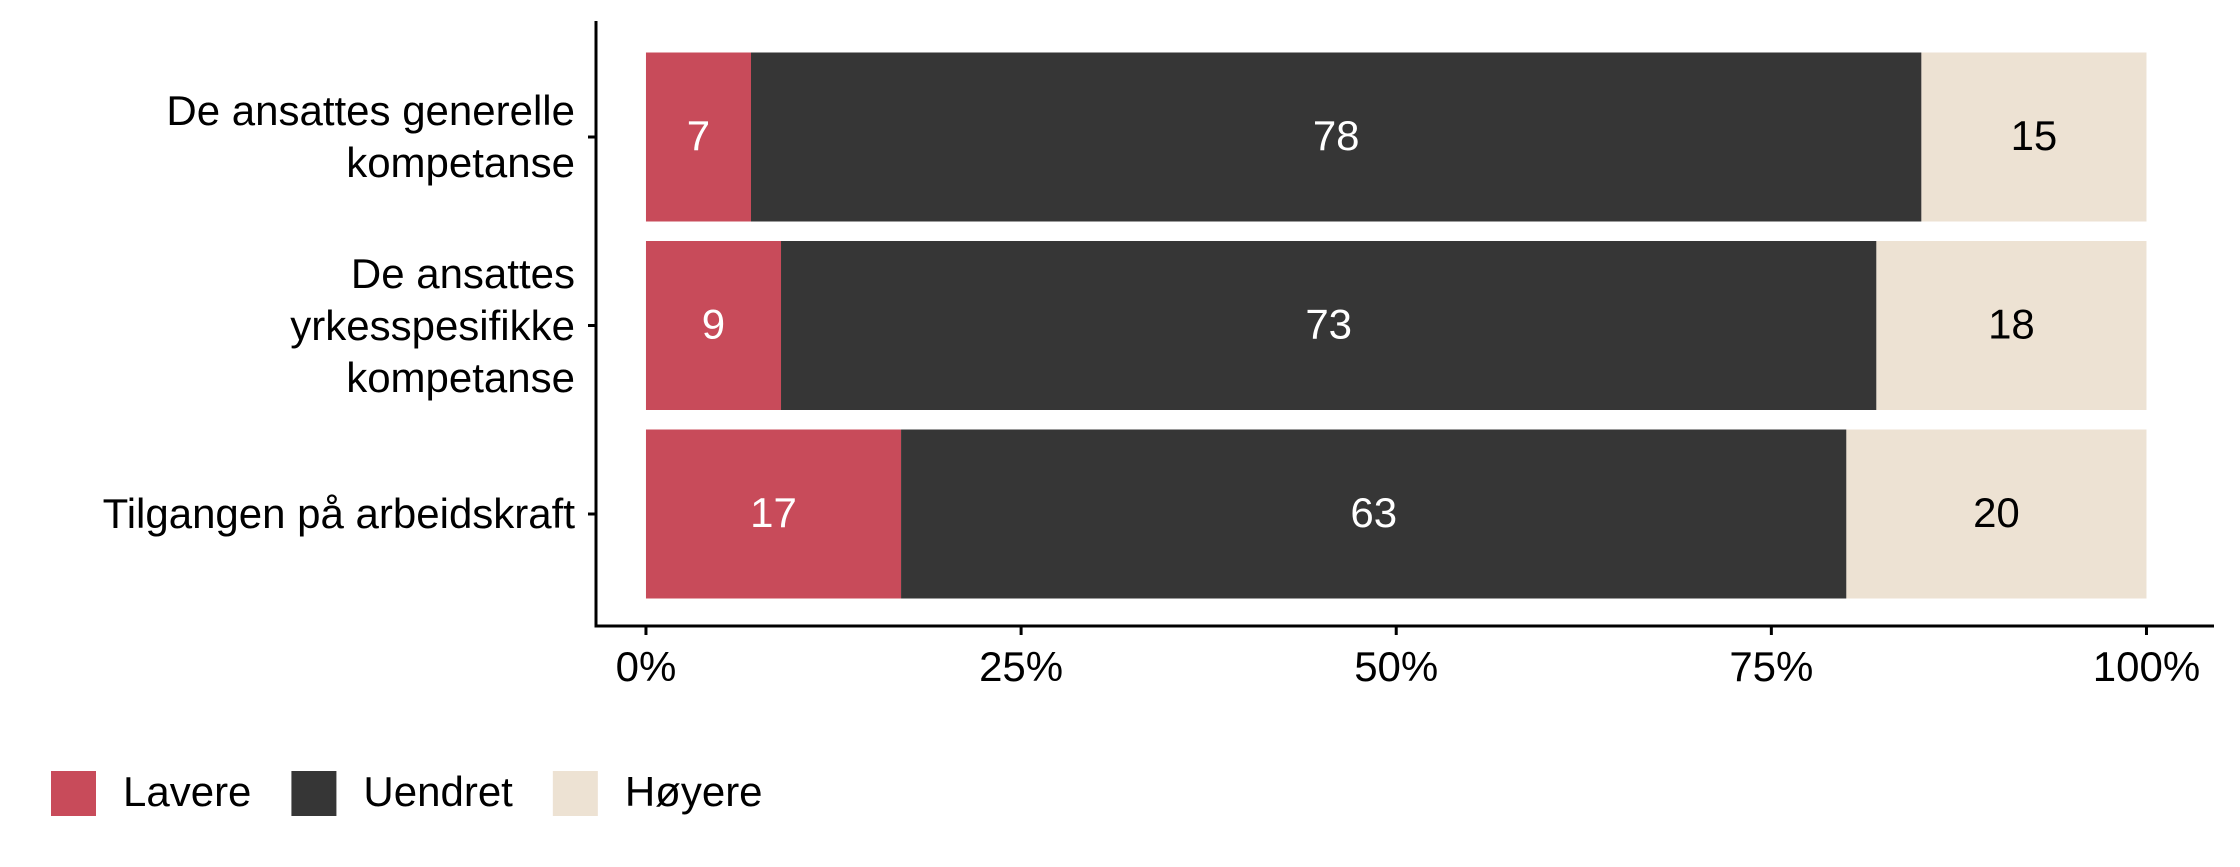 The width and height of the screenshot is (2240, 867). I want to click on data-label: 20, so click(1996, 512).